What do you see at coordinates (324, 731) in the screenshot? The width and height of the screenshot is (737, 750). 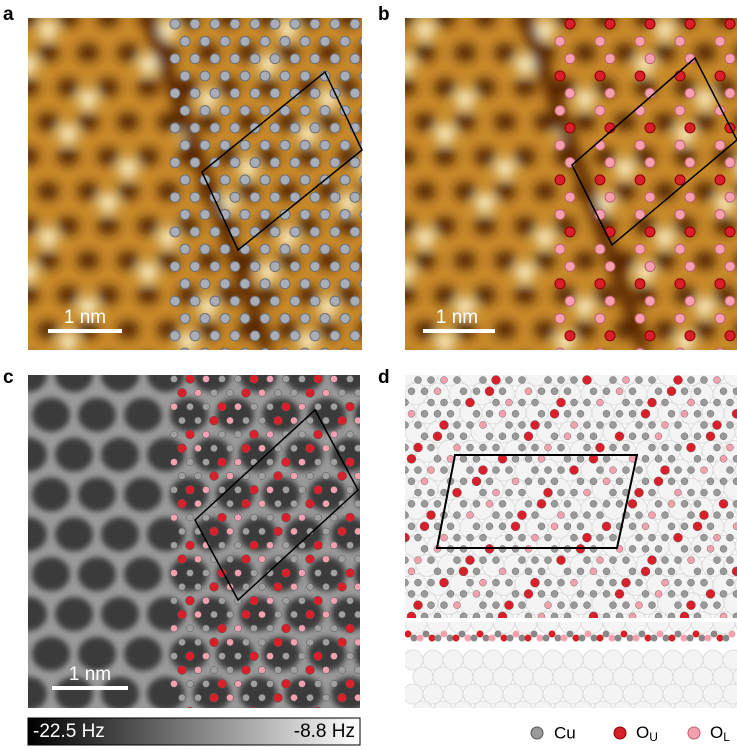 I see `colorbar-max-label: -8.8 Hz` at bounding box center [324, 731].